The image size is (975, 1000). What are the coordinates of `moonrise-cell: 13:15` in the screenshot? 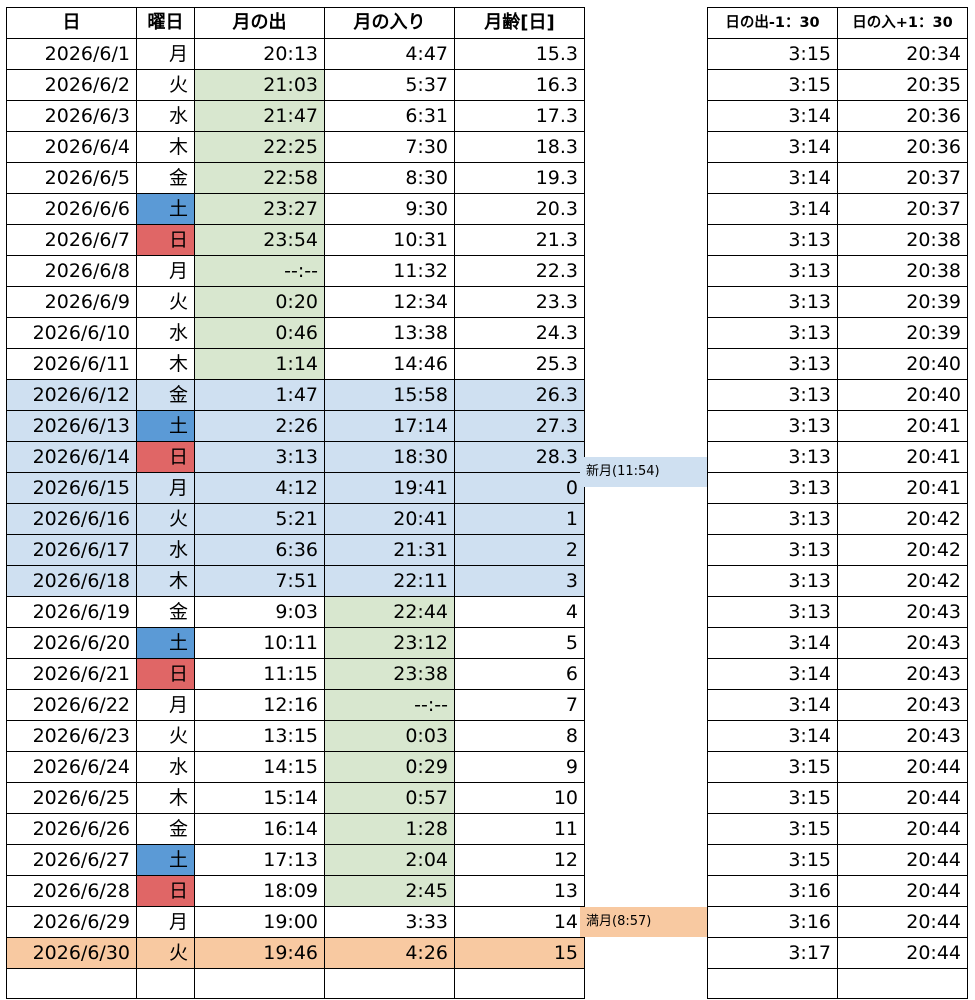 It's located at (259, 736).